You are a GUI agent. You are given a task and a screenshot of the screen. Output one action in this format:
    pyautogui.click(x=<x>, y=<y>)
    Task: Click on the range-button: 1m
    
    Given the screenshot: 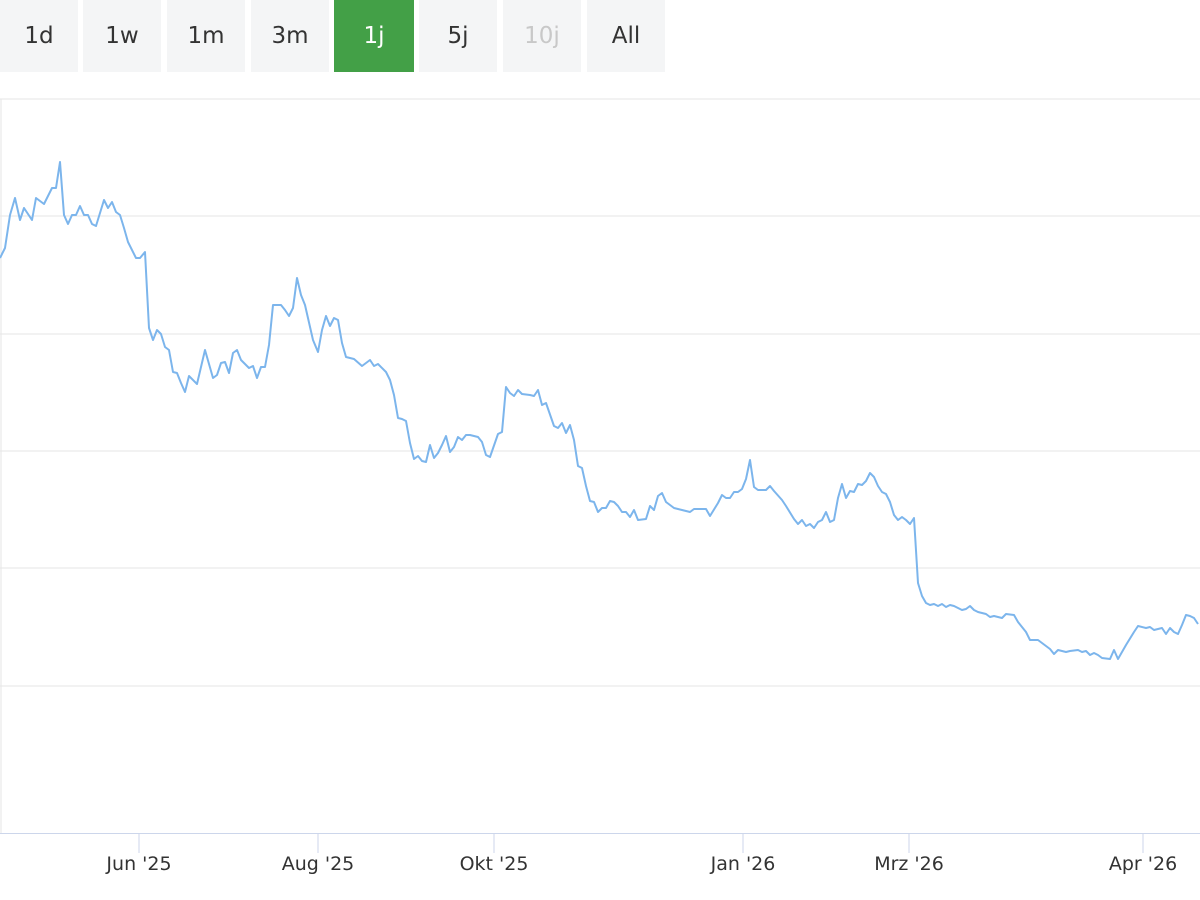 What is the action you would take?
    pyautogui.click(x=206, y=36)
    